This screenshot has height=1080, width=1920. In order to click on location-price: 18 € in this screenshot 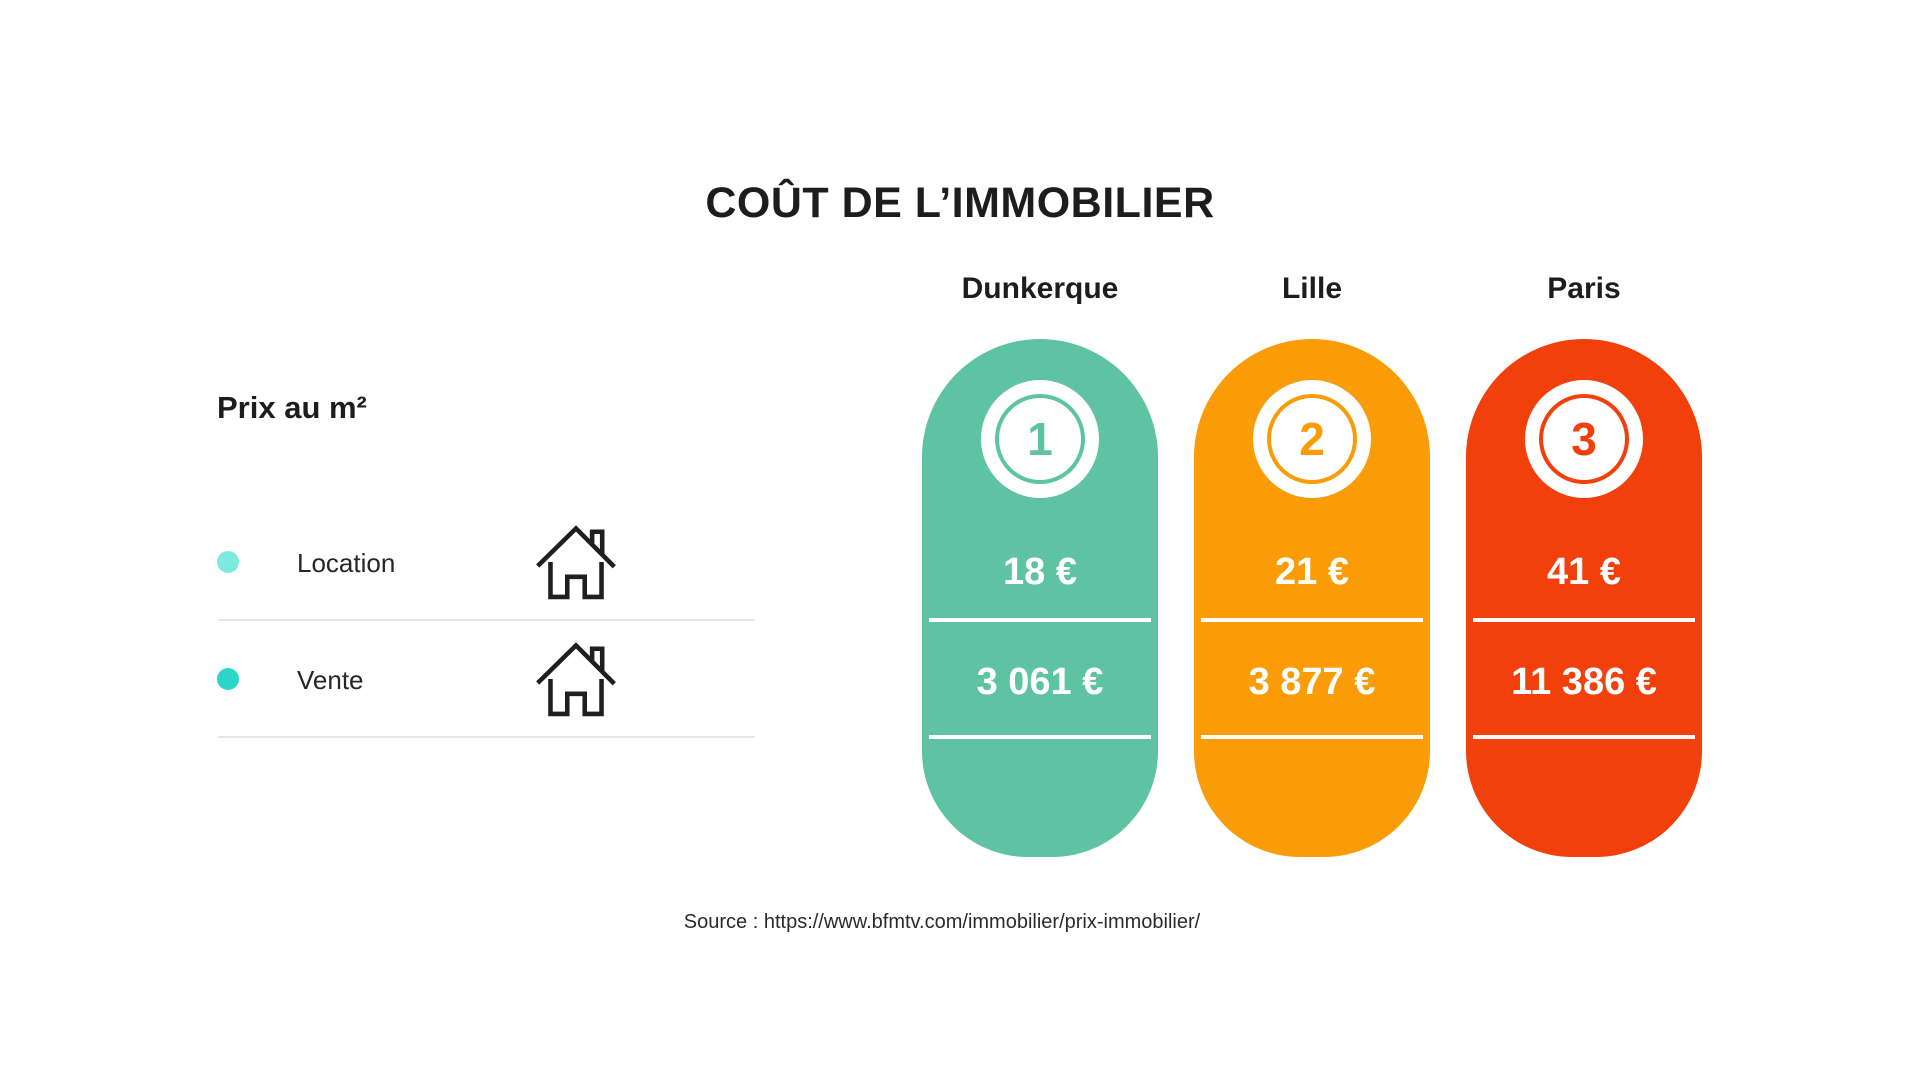, I will do `click(1040, 572)`.